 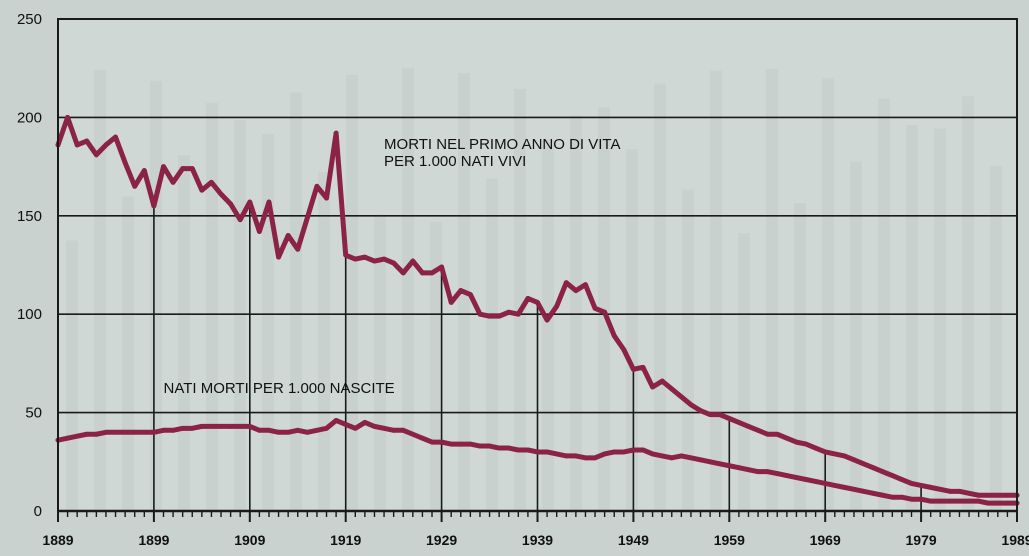 I want to click on x-tick-label: 1959, so click(x=729, y=540).